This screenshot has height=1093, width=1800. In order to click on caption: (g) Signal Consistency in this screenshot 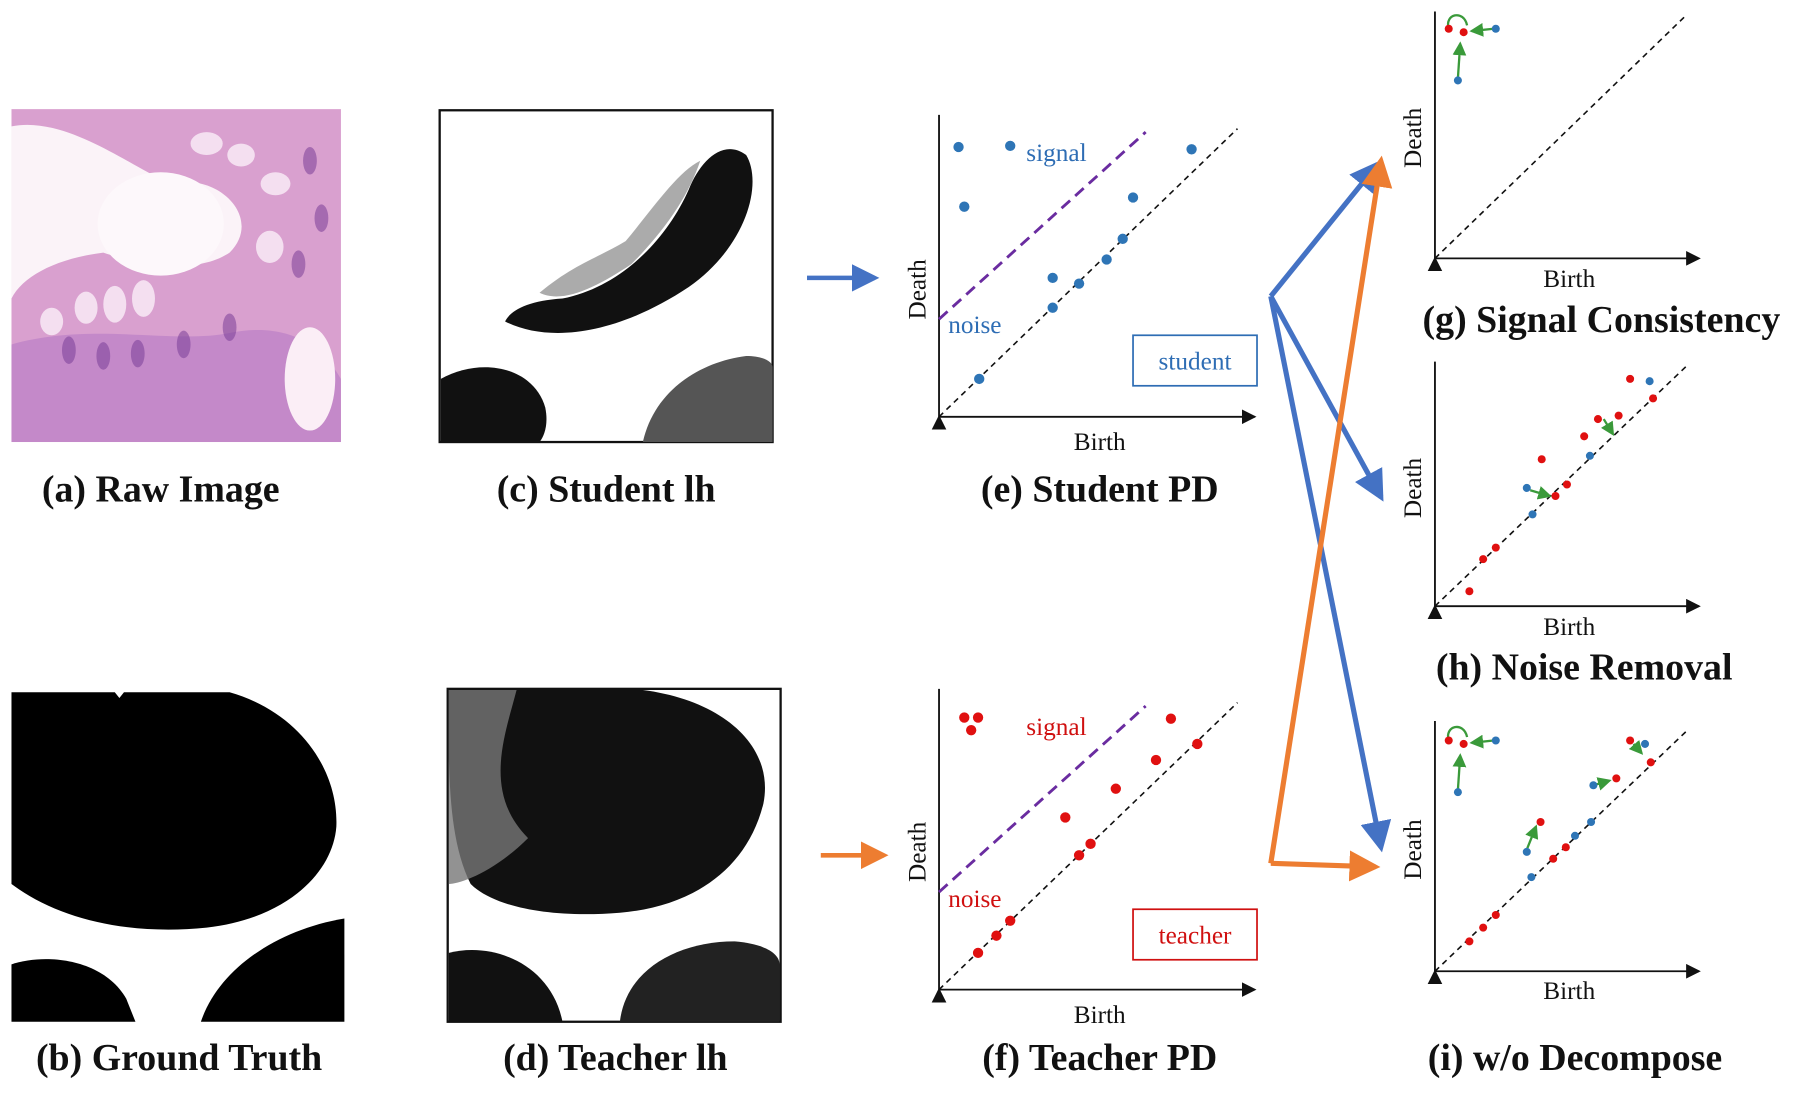, I will do `click(1602, 320)`.